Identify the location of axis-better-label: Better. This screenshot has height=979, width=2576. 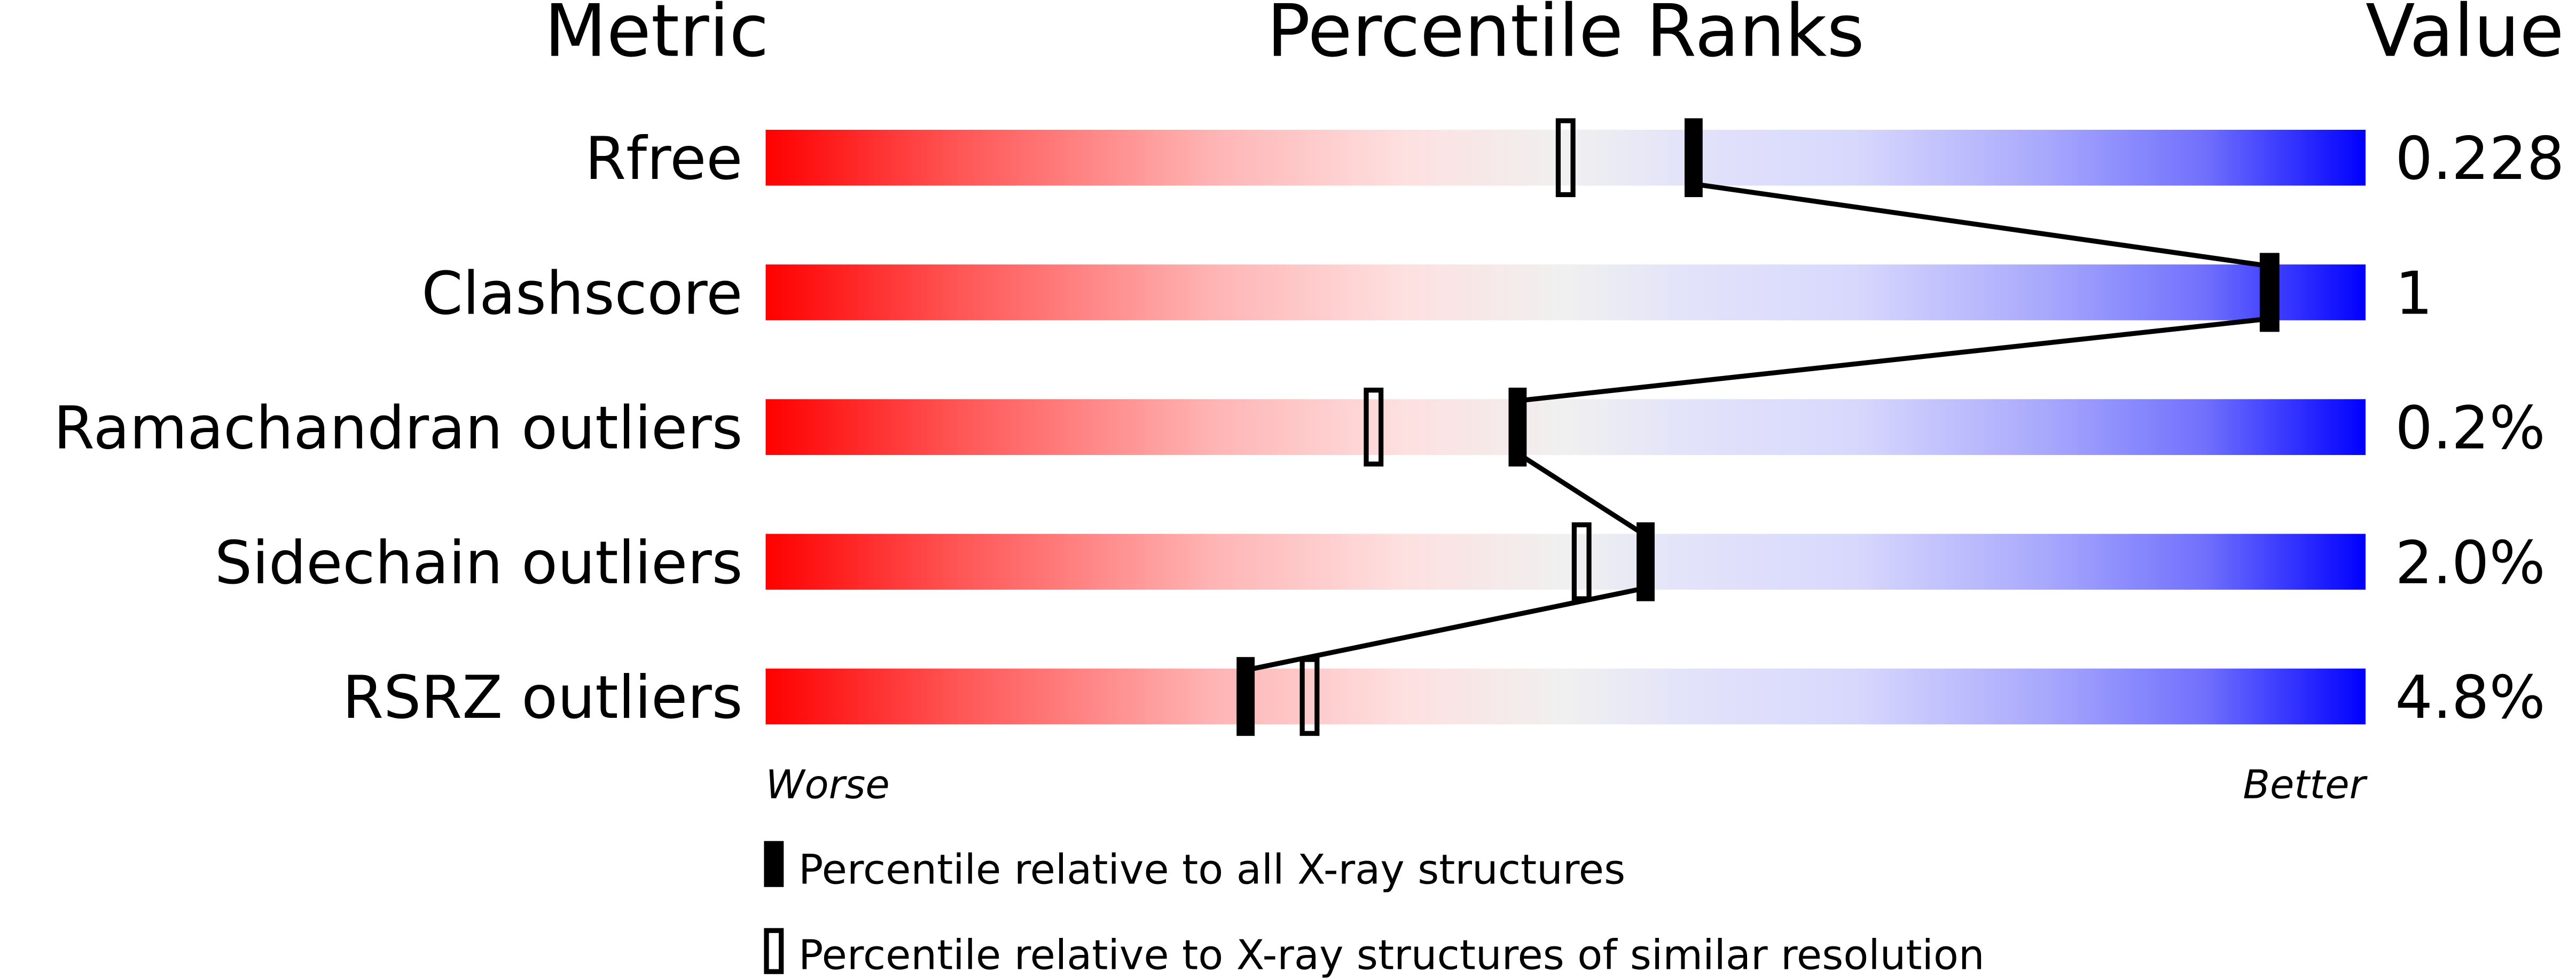
(2305, 785).